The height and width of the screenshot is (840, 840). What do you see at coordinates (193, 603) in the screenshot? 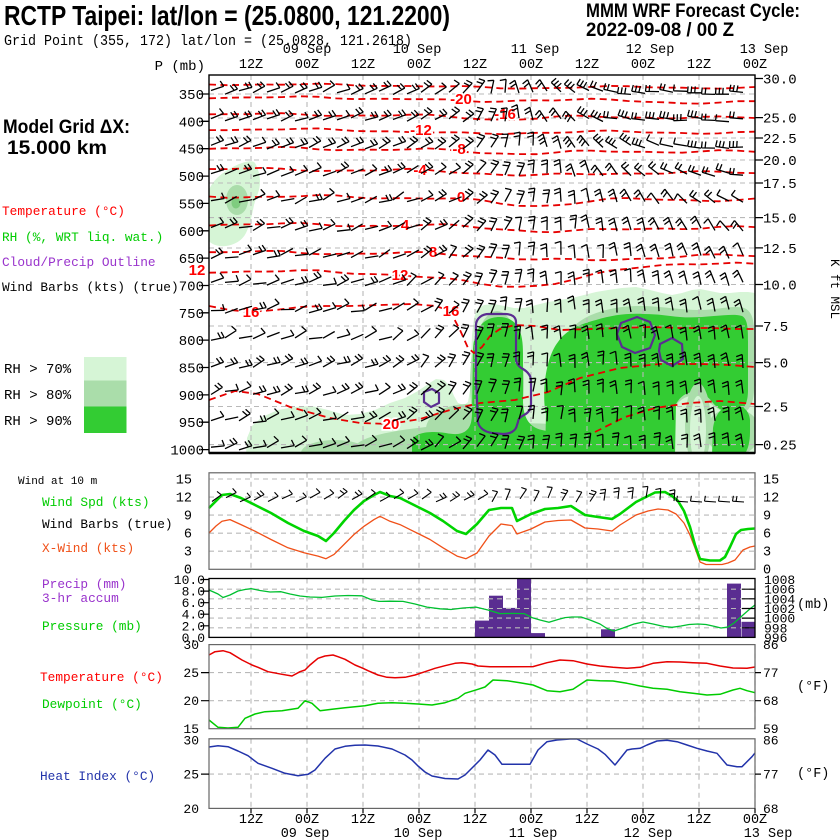
I see `svg-text: 6.0` at bounding box center [193, 603].